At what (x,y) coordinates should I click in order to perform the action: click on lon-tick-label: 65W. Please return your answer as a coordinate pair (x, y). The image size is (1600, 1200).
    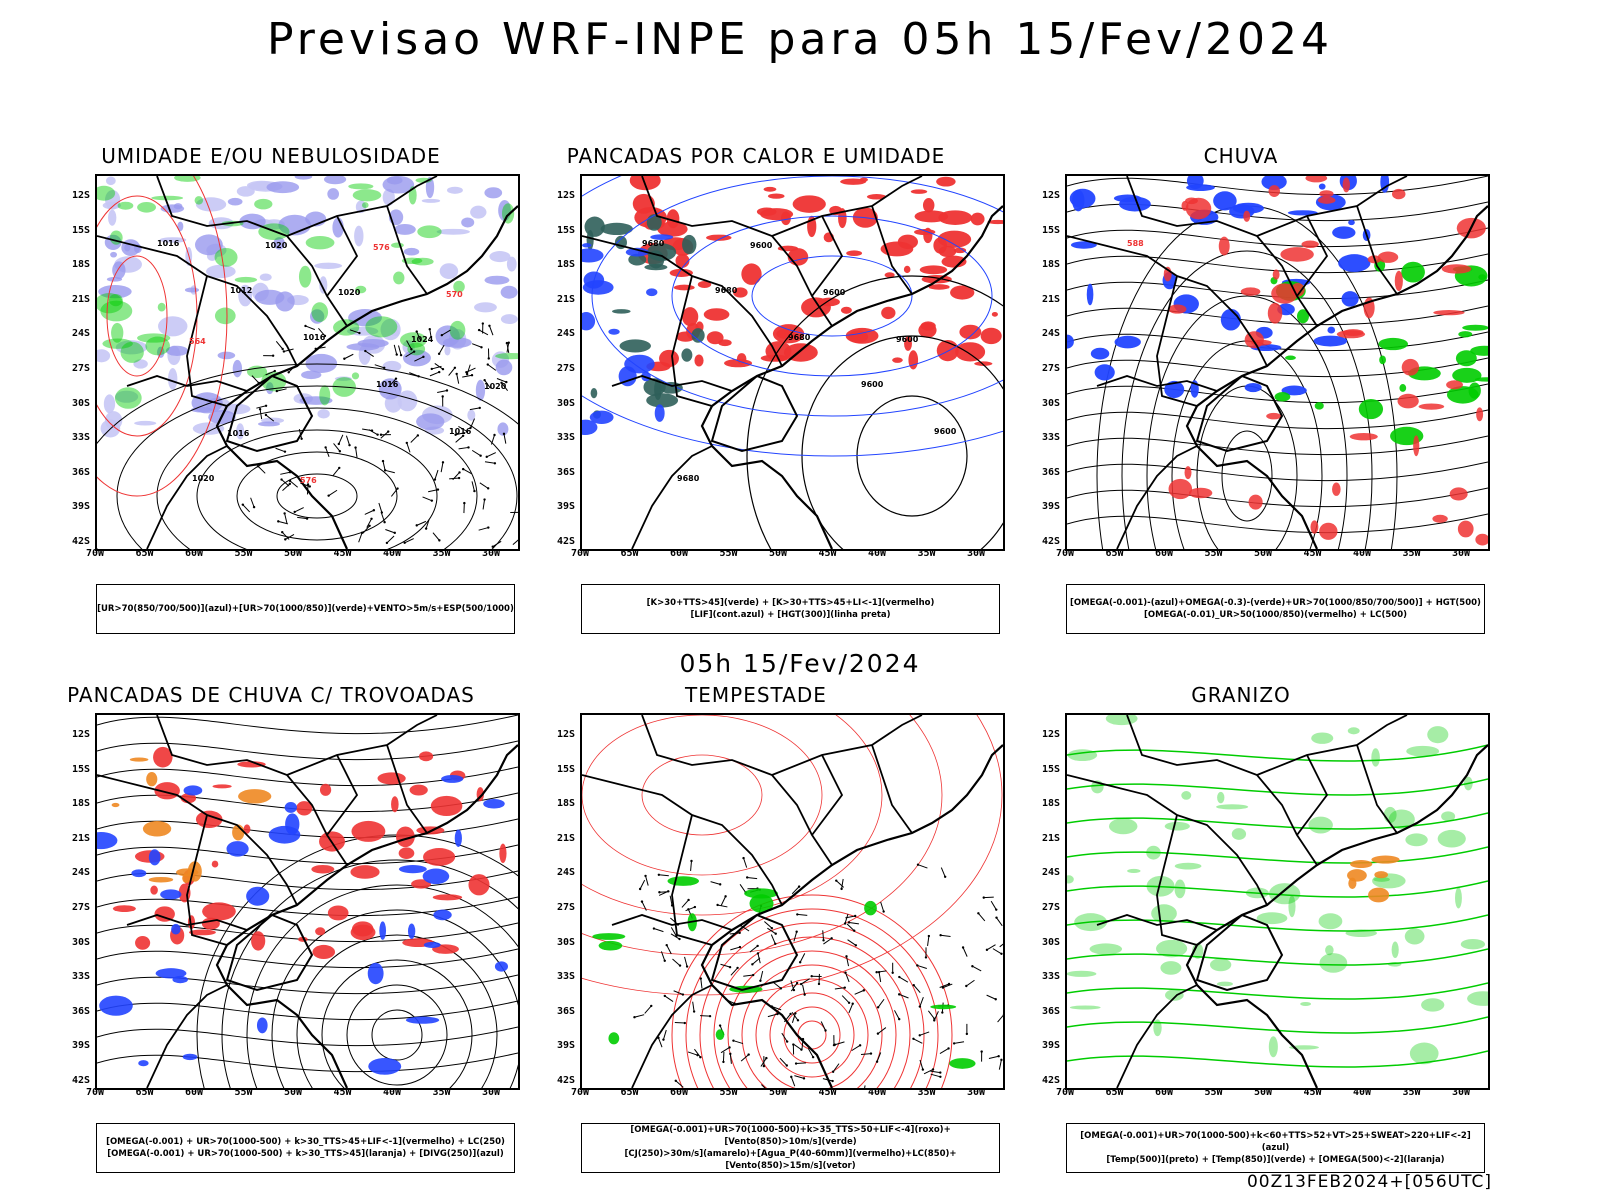
    Looking at the image, I should click on (144, 1092).